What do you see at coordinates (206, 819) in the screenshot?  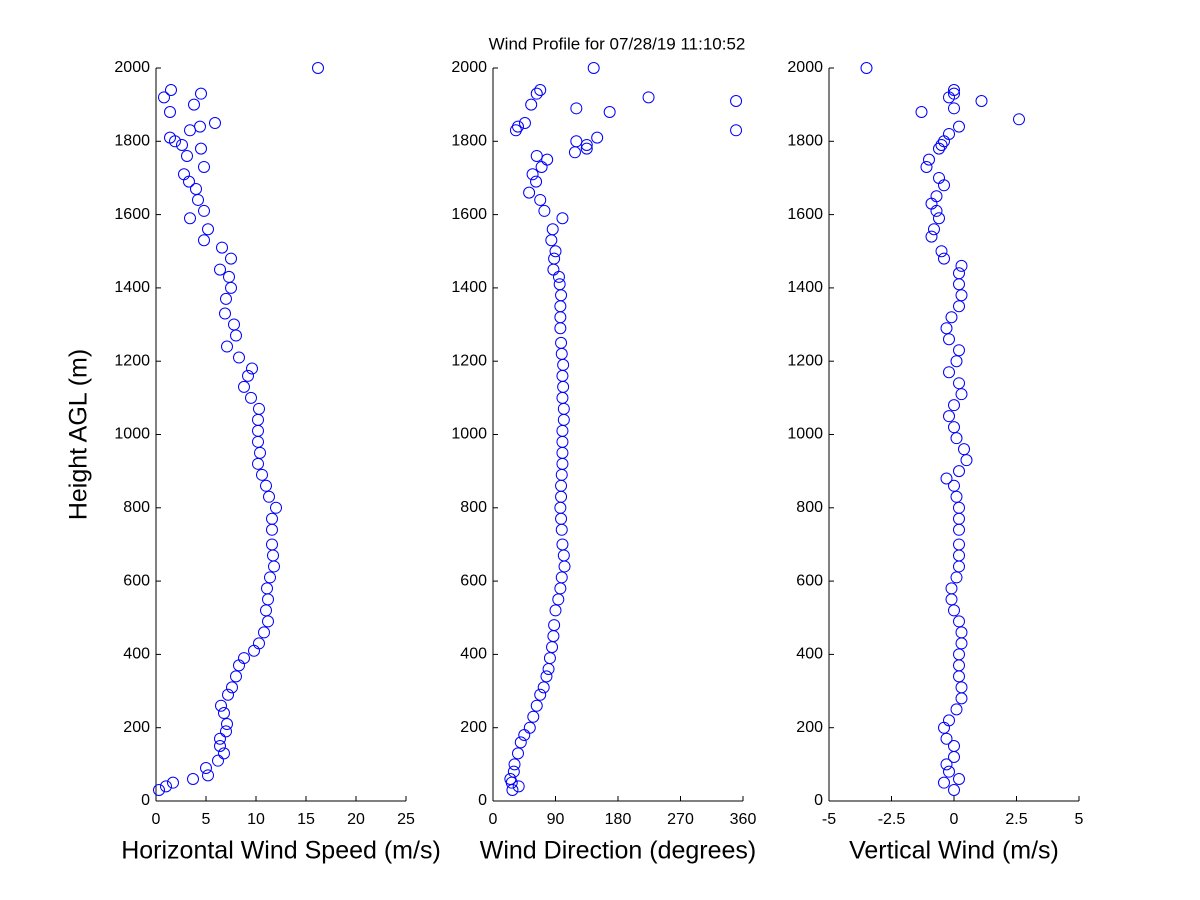 I see `x-tick-label: 5` at bounding box center [206, 819].